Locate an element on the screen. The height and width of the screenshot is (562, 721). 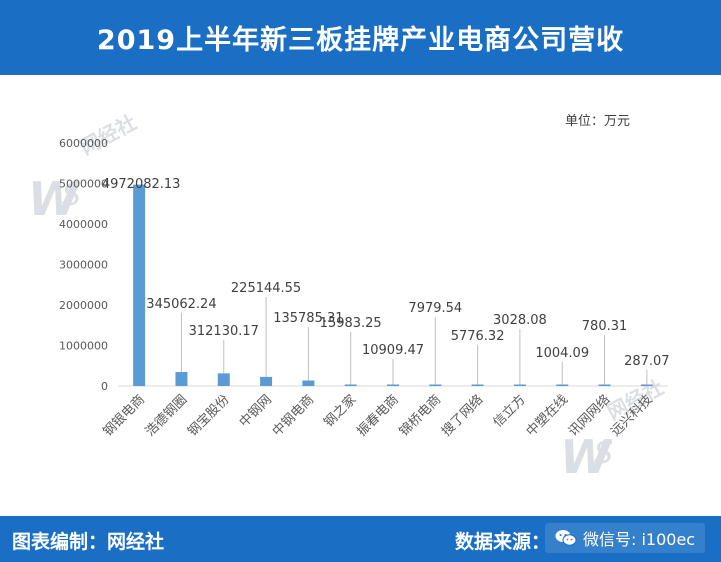
value-label: 1004.09 is located at coordinates (562, 353).